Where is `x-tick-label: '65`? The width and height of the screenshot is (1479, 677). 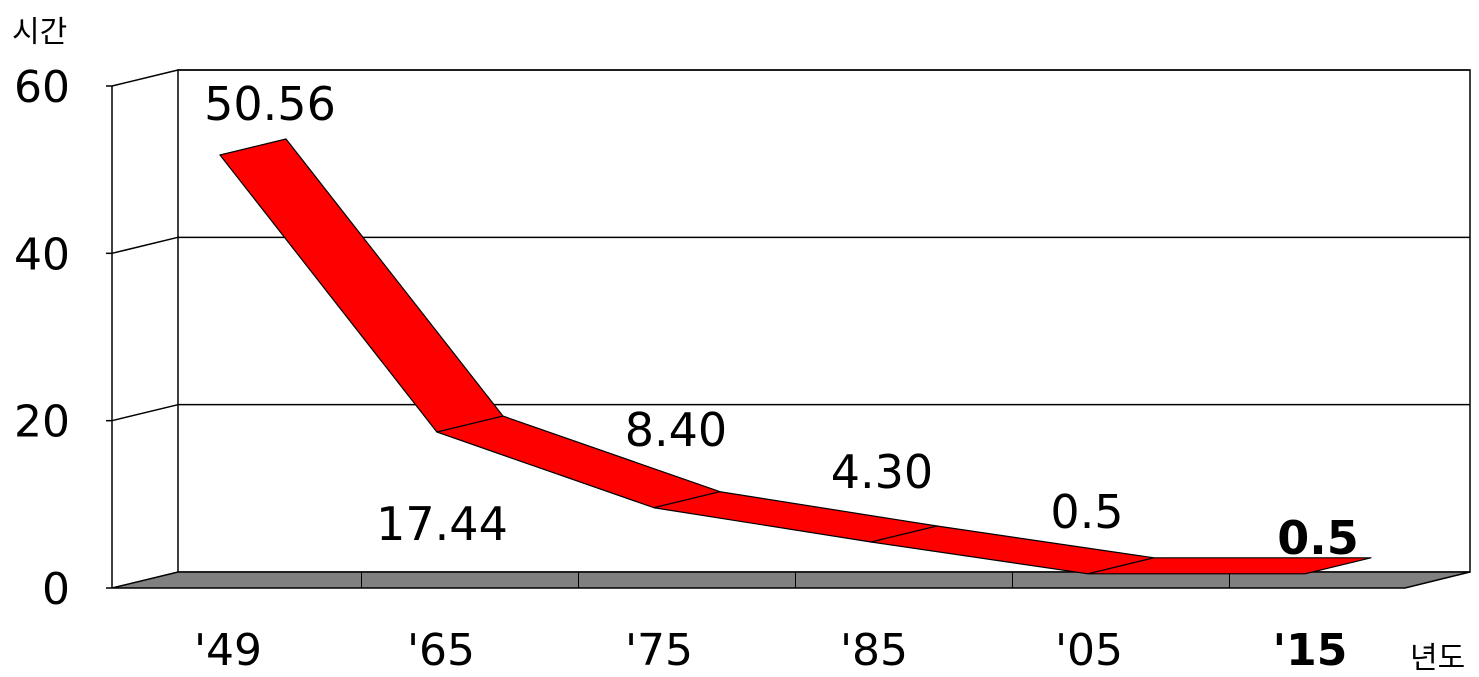
x-tick-label: '65 is located at coordinates (441, 650).